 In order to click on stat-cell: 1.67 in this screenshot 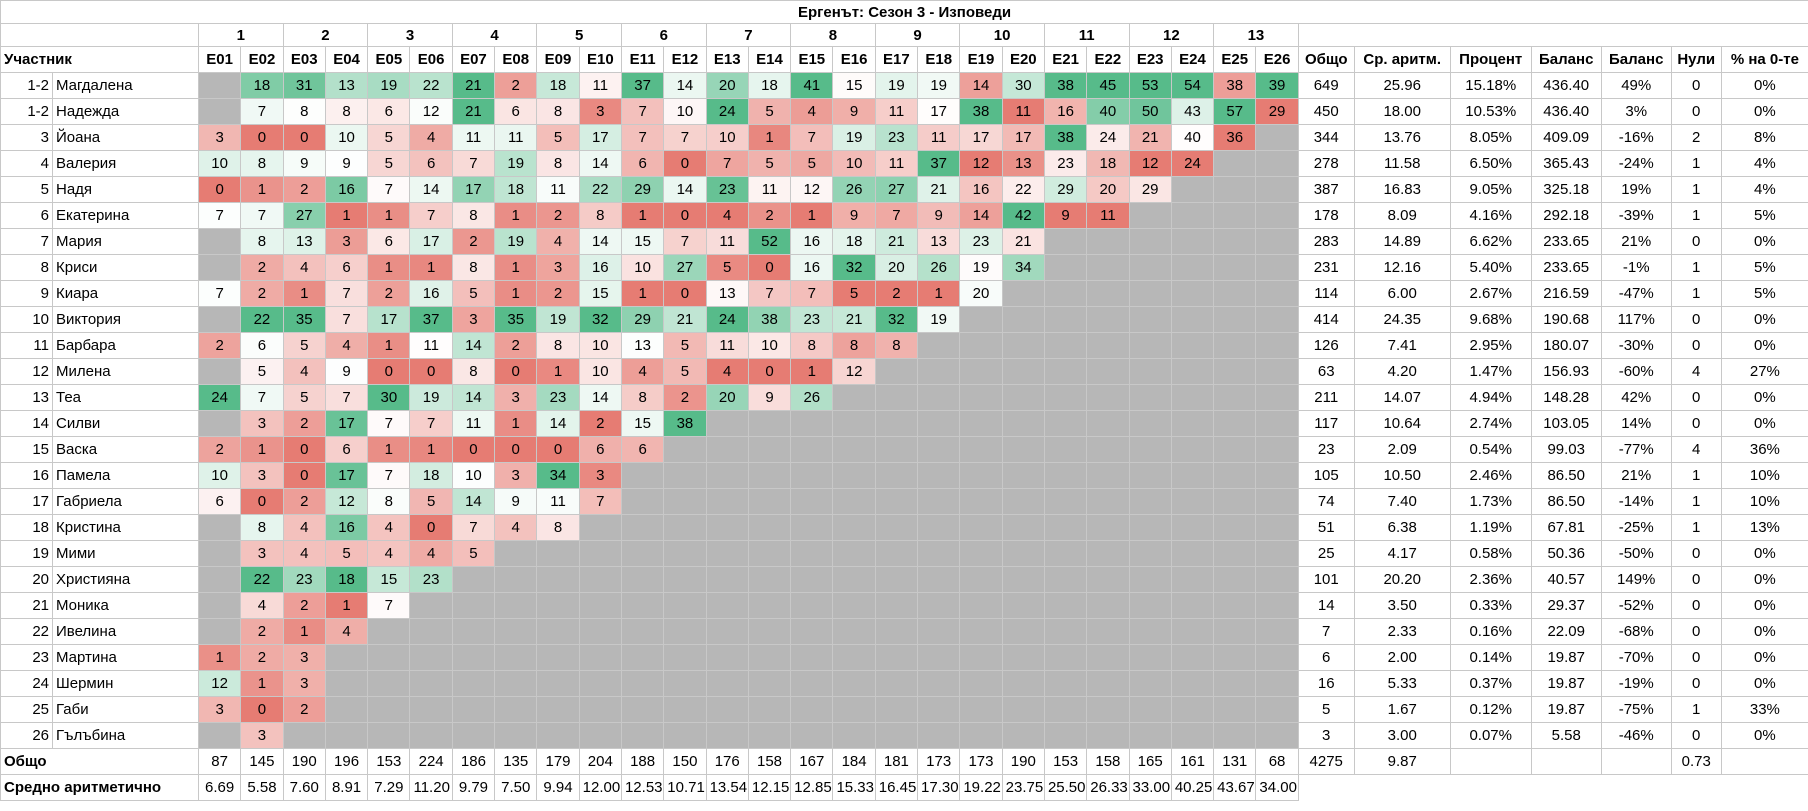, I will do `click(1402, 709)`.